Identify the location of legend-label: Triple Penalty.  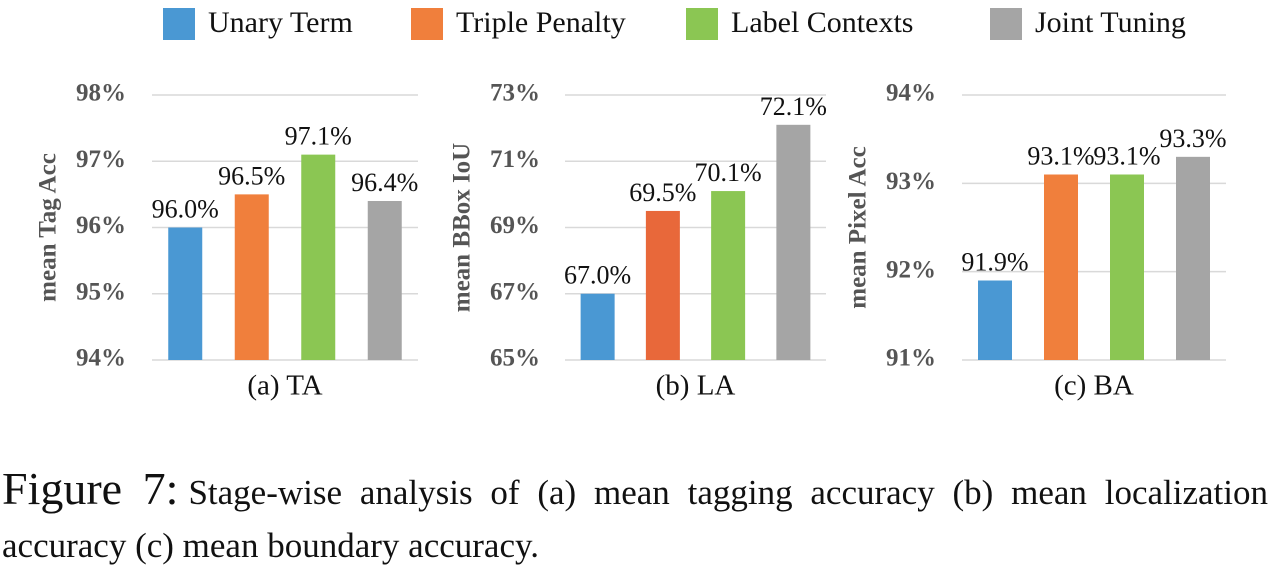
(541, 22).